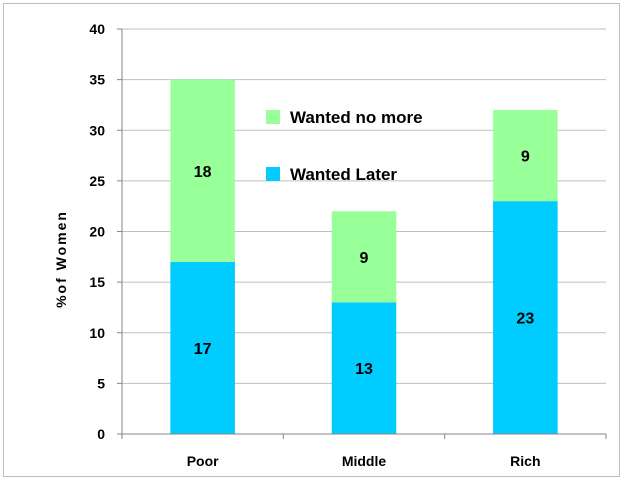 The width and height of the screenshot is (624, 481). I want to click on y-tick-label: 15, so click(97, 282).